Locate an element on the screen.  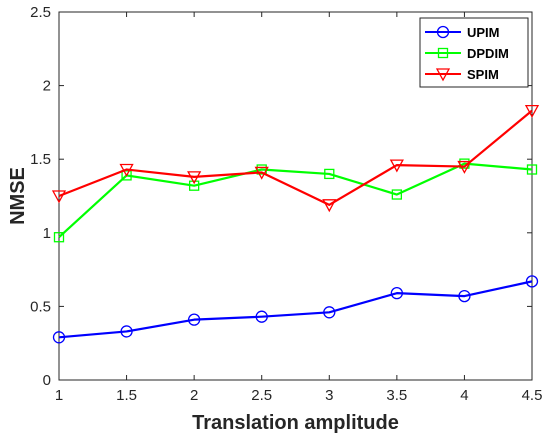
x-tick-label: 2 is located at coordinates (194, 395).